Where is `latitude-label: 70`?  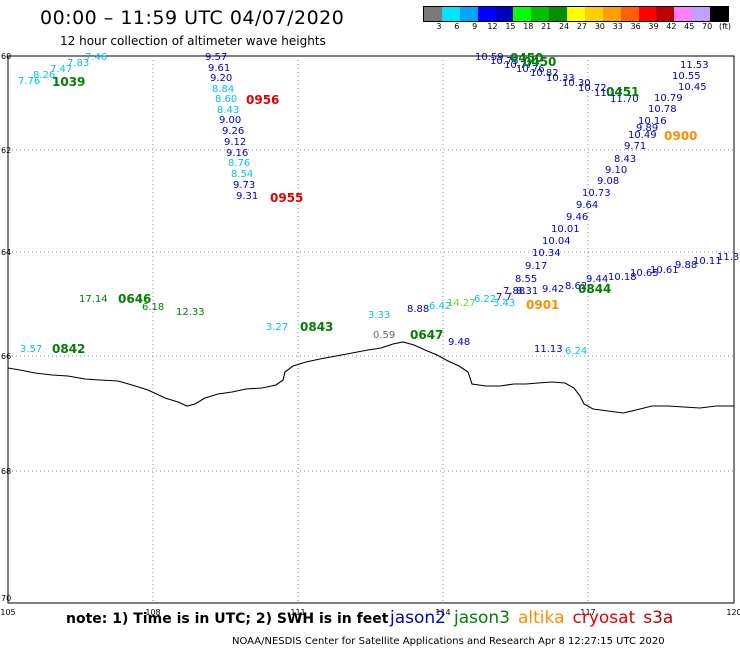
latitude-label: 70 is located at coordinates (6, 598).